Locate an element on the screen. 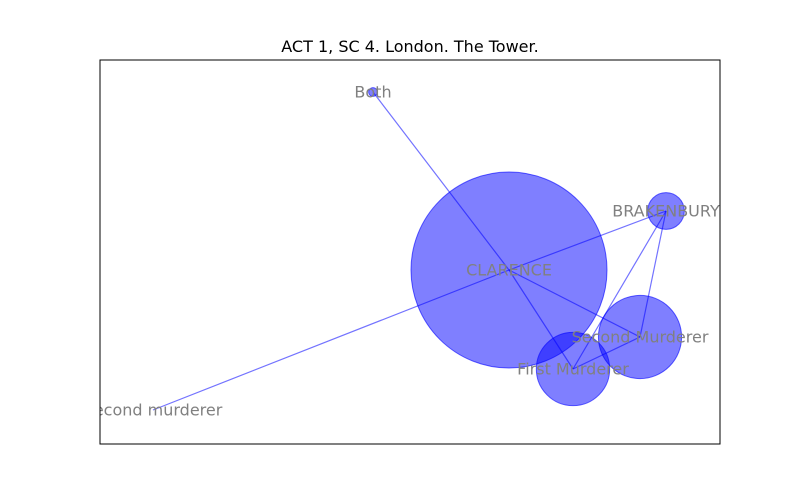  node-clarence is located at coordinates (509, 270).